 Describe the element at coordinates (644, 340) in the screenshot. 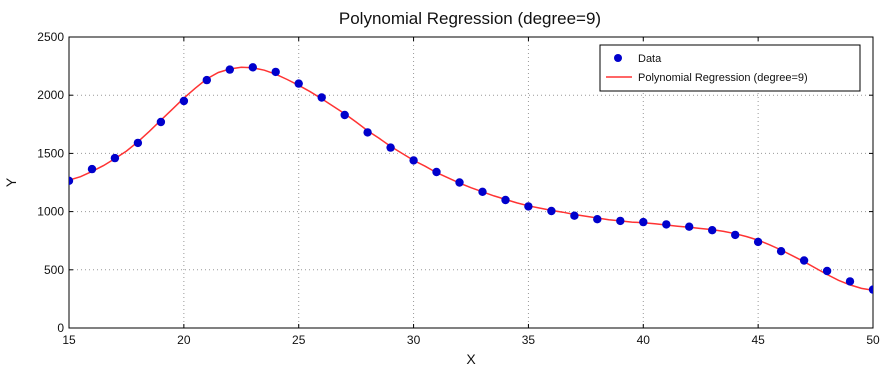

I see `x-tick-label: 40` at that location.